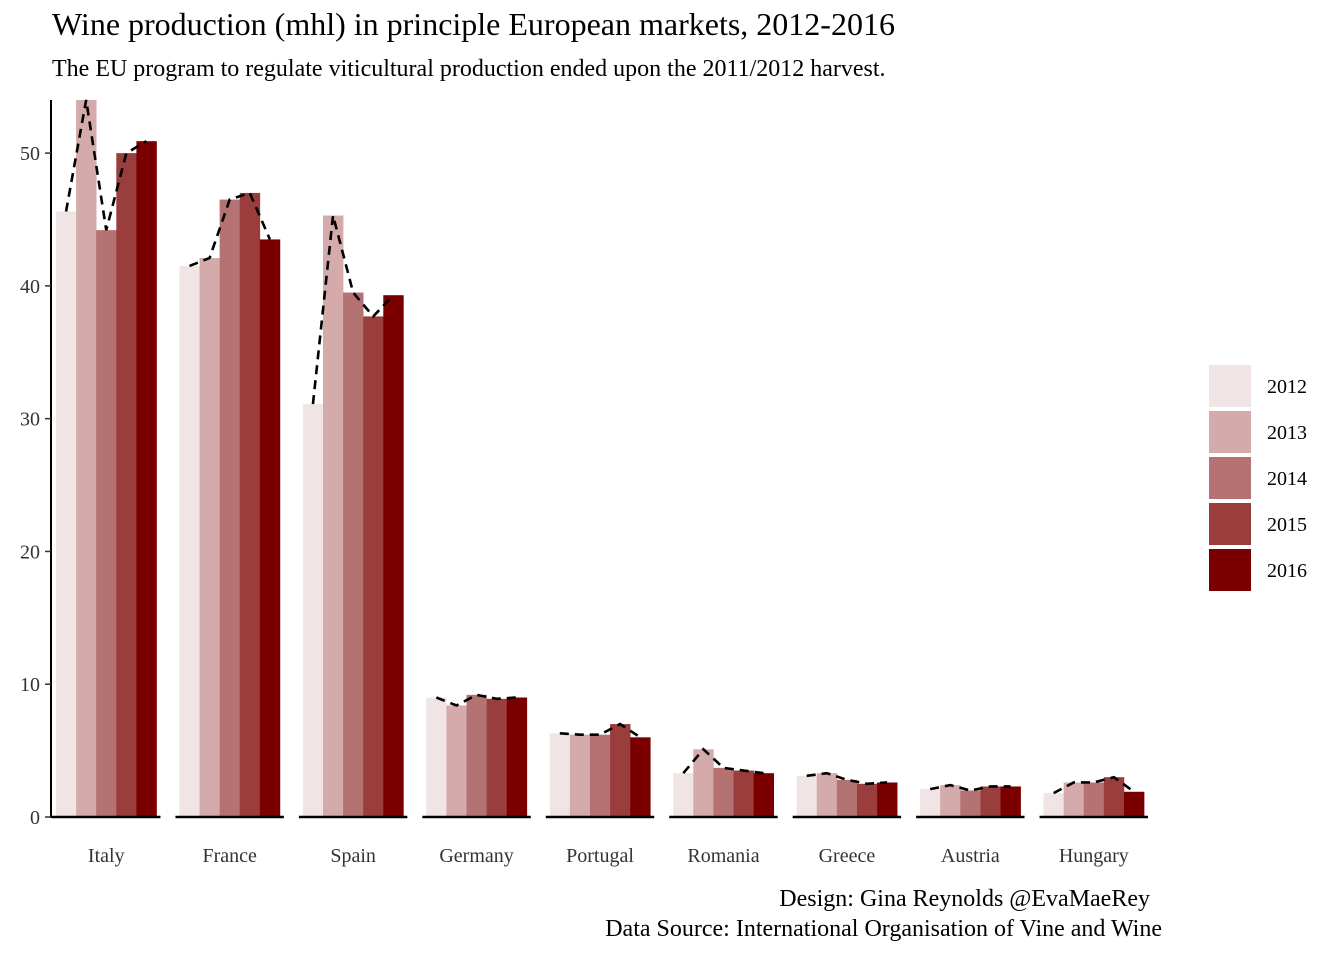  What do you see at coordinates (743, 793) in the screenshot?
I see `bar-romania-2015` at bounding box center [743, 793].